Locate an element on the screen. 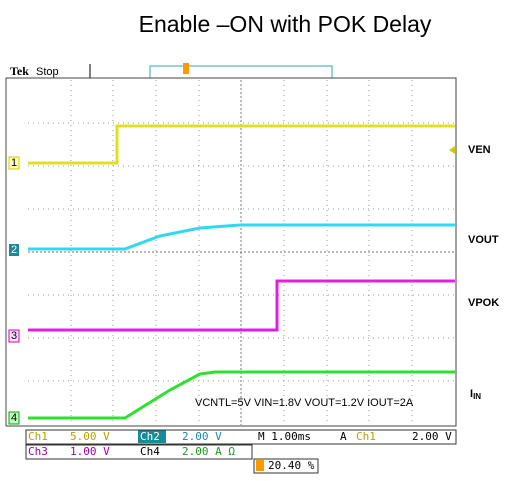 The image size is (505, 481). label-sub: IN is located at coordinates (477, 396).